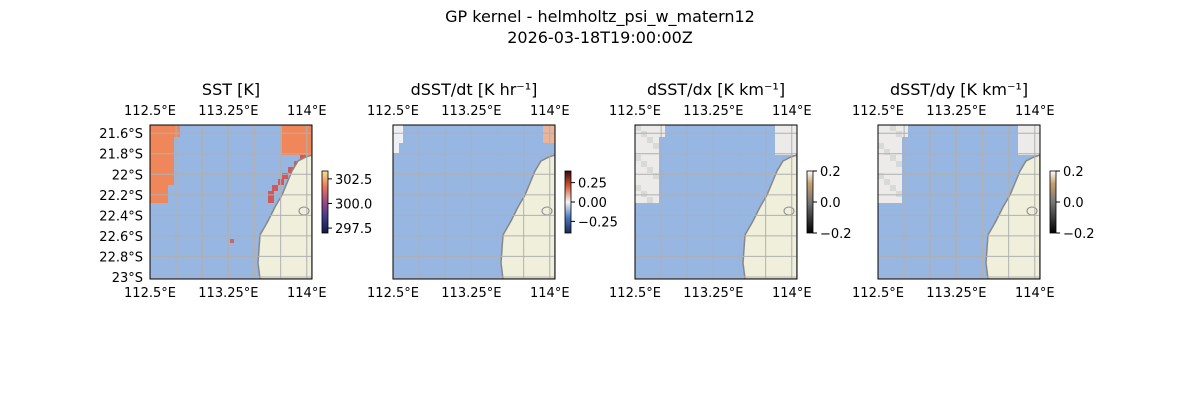 This screenshot has height=400, width=1200. I want to click on ytick-label: 22.8°S, so click(121, 257).